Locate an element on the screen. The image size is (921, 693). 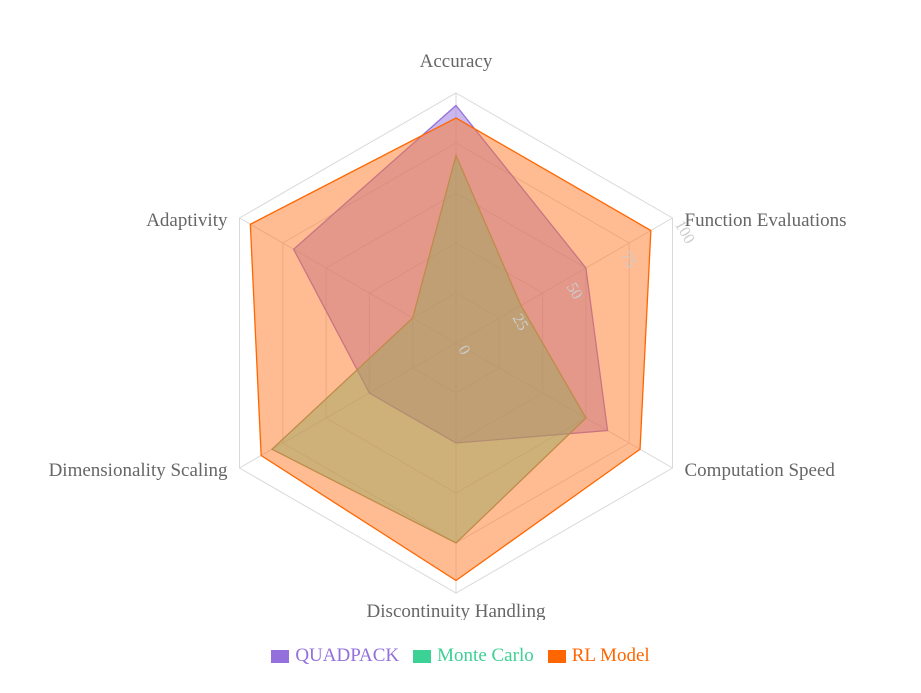
legend-label-quadpack: QUADPACK is located at coordinates (347, 655).